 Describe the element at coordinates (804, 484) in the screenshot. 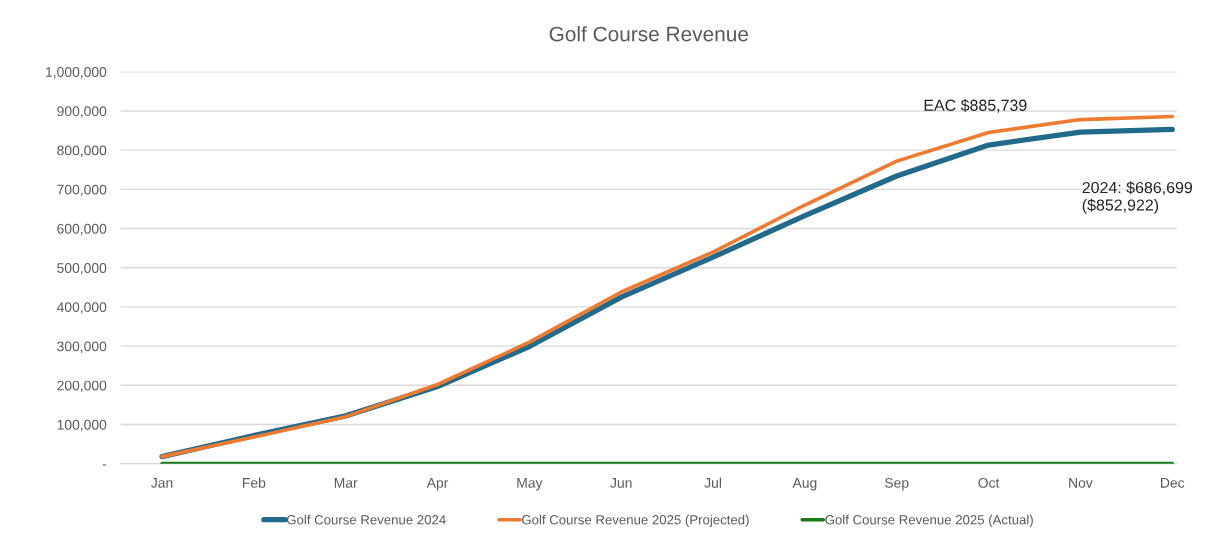

I see `x-tick-label: Aug` at that location.